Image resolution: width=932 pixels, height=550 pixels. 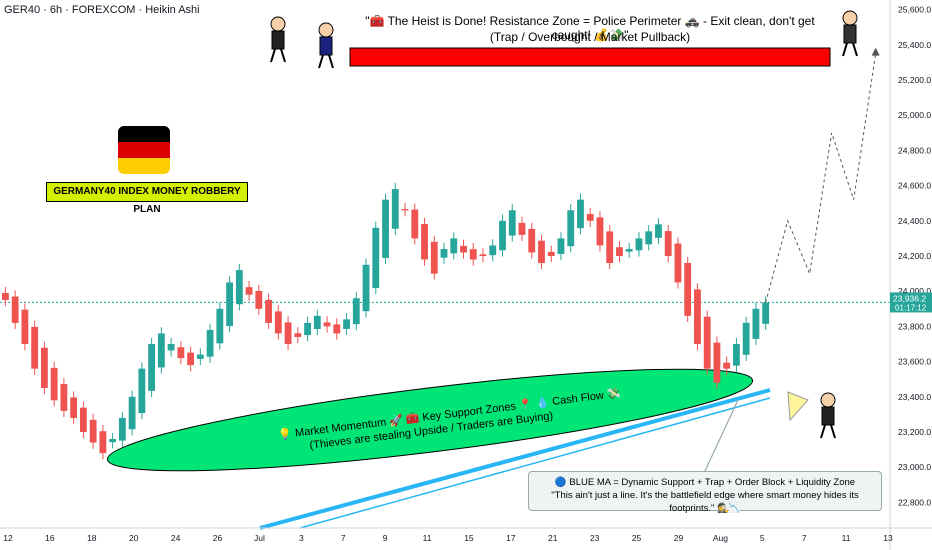 What do you see at coordinates (590, 37) in the screenshot?
I see `heist-note-line2: (Trap / Overbought / Market Pullback)` at bounding box center [590, 37].